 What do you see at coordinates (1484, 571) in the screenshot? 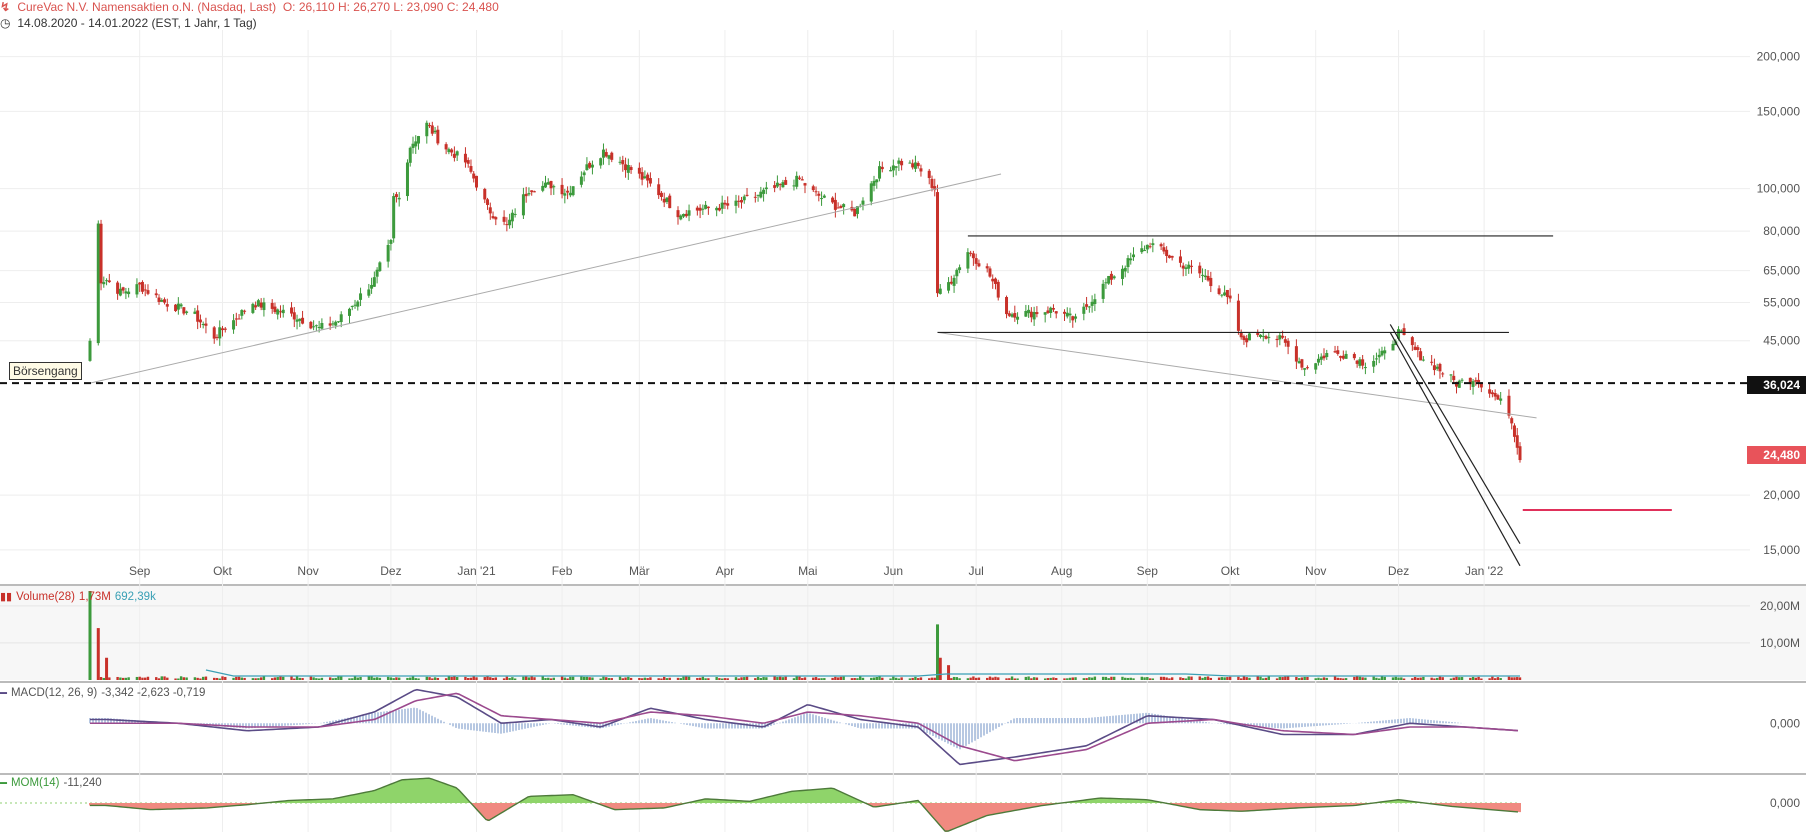
I see `x-tick-label: Jan '22` at bounding box center [1484, 571].